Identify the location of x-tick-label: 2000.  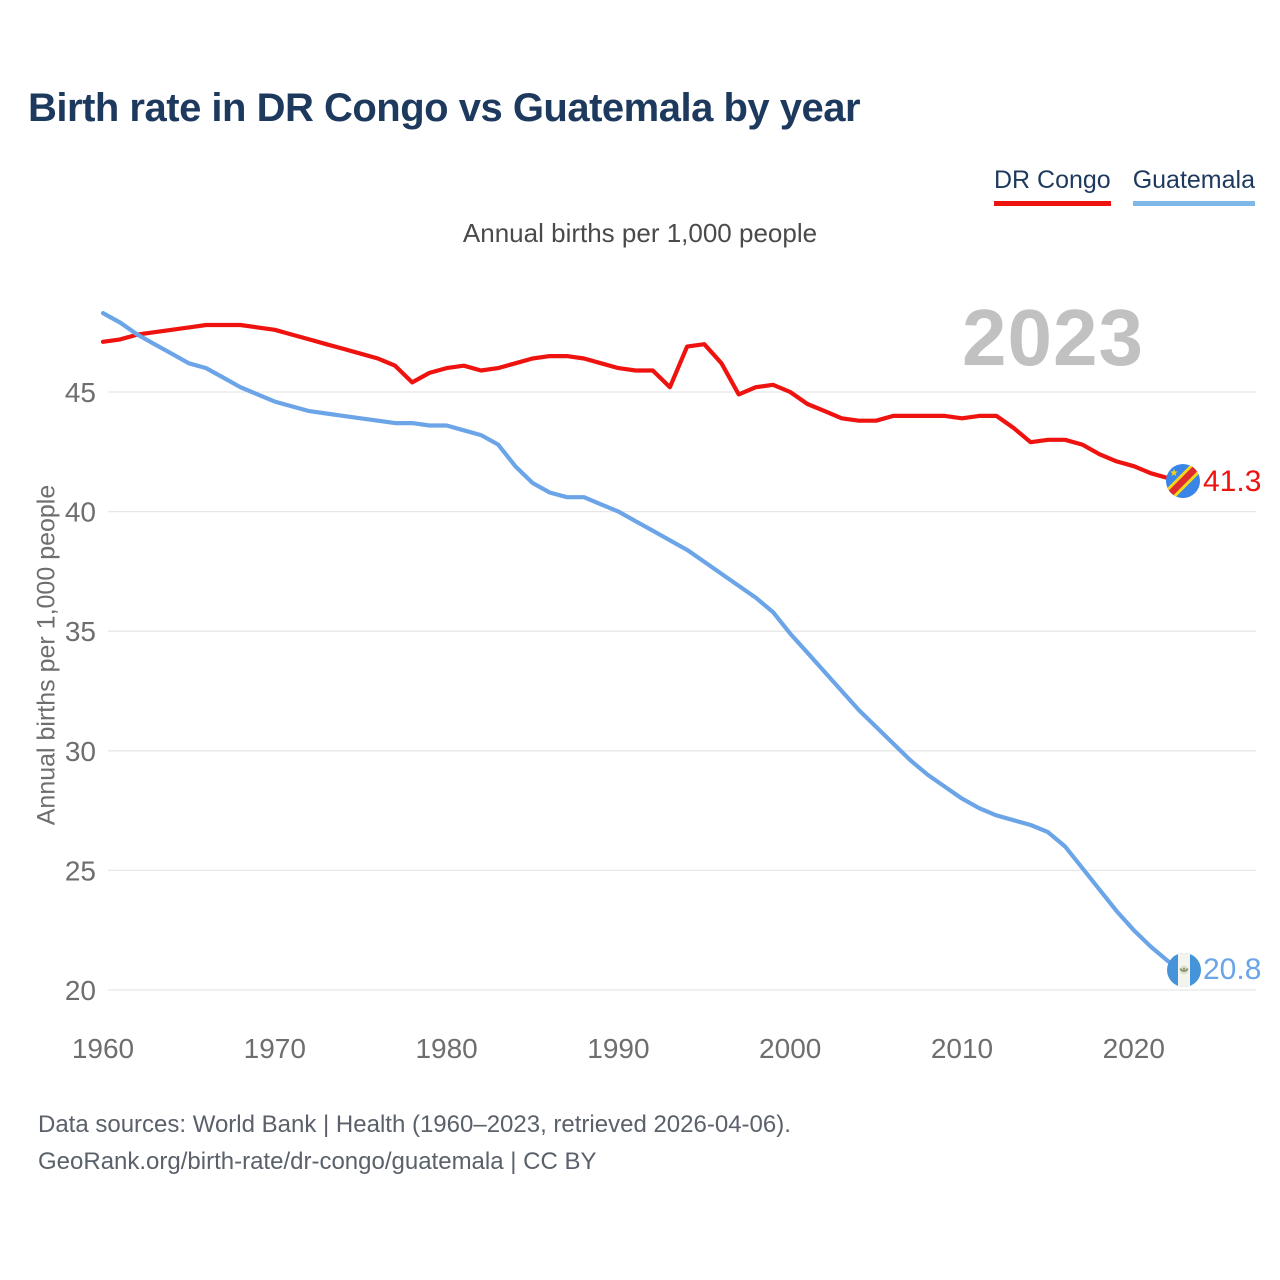
(790, 1048).